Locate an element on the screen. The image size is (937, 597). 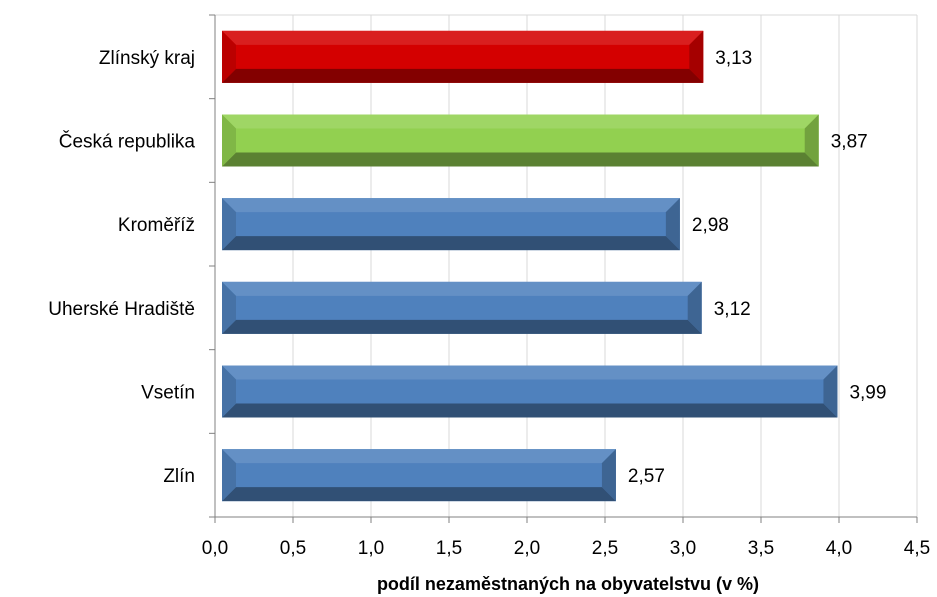
x-tick-label: 4,0 is located at coordinates (839, 548).